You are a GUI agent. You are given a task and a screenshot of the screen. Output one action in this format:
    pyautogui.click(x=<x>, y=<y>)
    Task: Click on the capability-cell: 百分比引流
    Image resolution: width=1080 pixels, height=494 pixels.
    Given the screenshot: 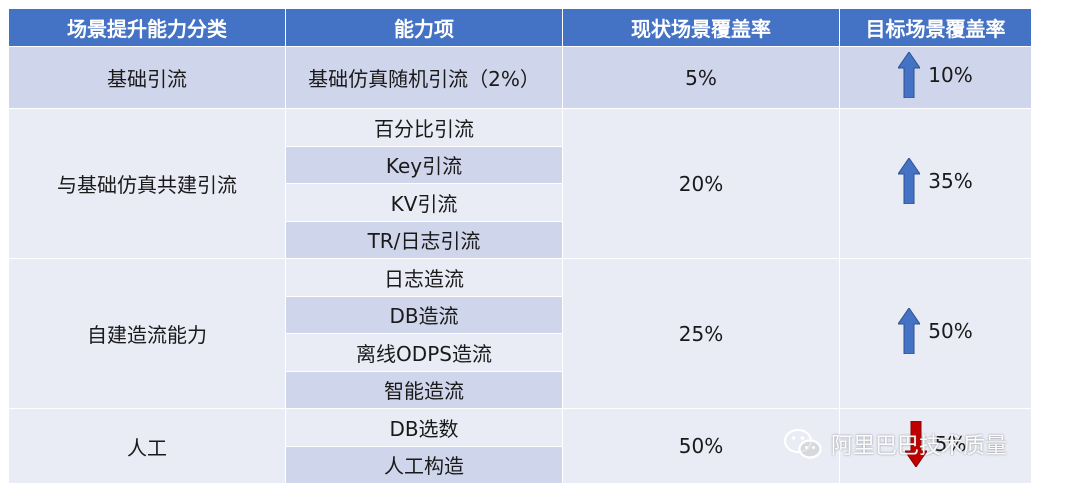 What is the action you would take?
    pyautogui.click(x=424, y=127)
    